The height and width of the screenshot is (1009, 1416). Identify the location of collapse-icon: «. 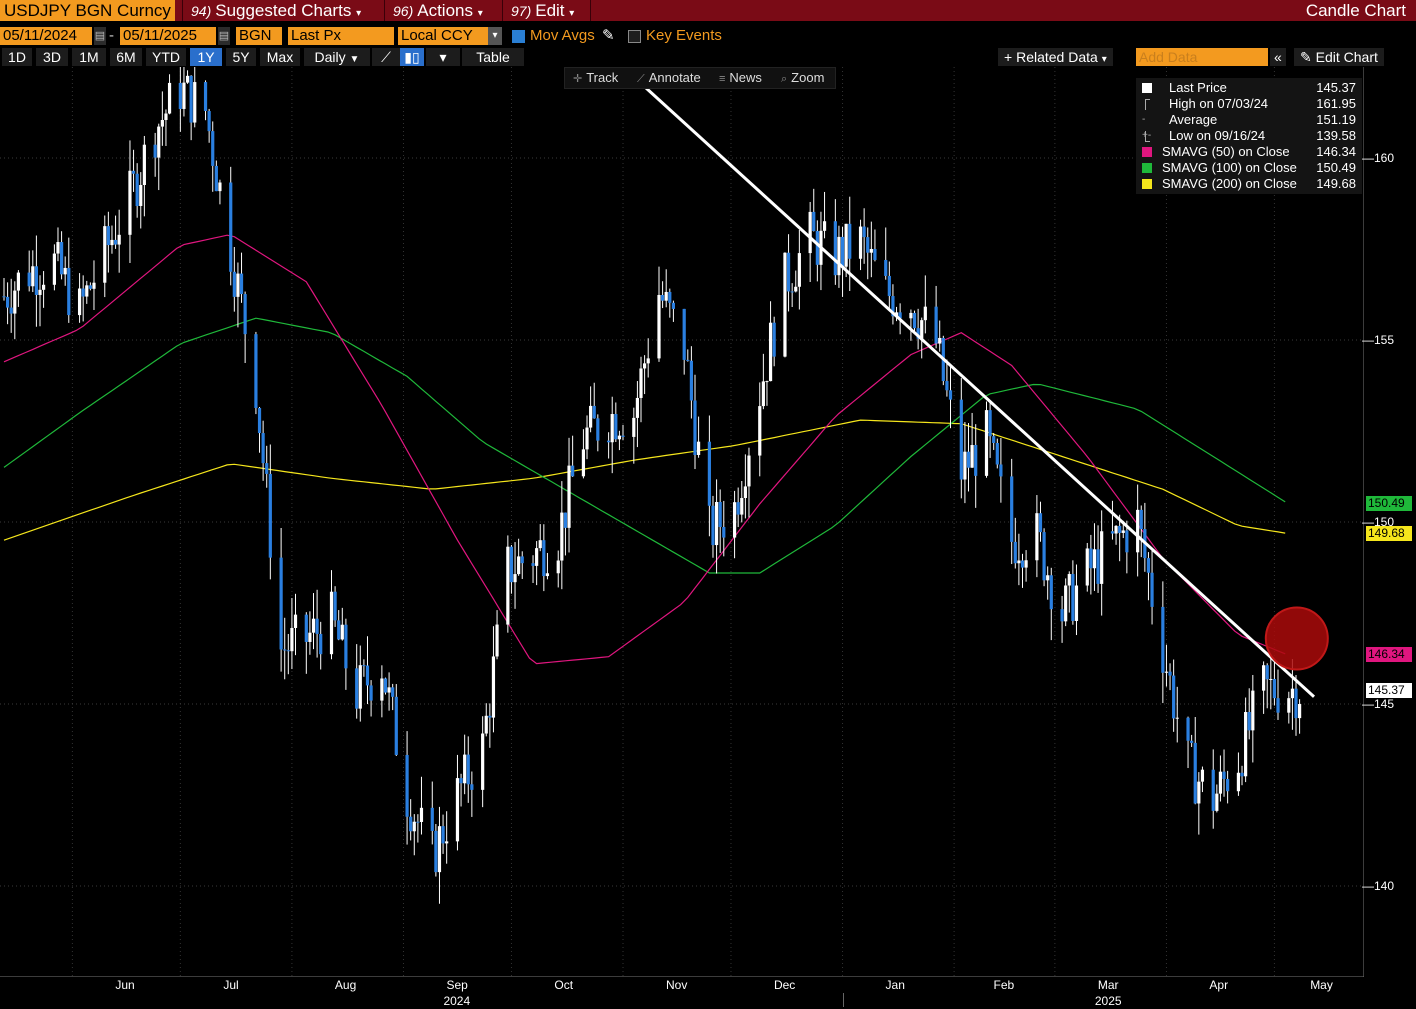
(1278, 57).